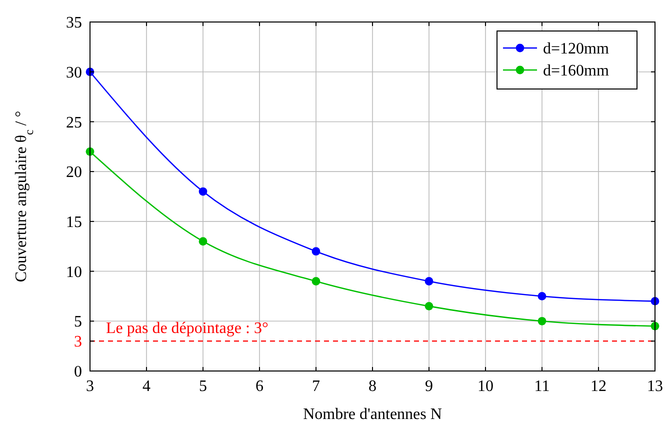 The height and width of the screenshot is (421, 665). Describe the element at coordinates (203, 386) in the screenshot. I see `x-tick-label: 5` at that location.